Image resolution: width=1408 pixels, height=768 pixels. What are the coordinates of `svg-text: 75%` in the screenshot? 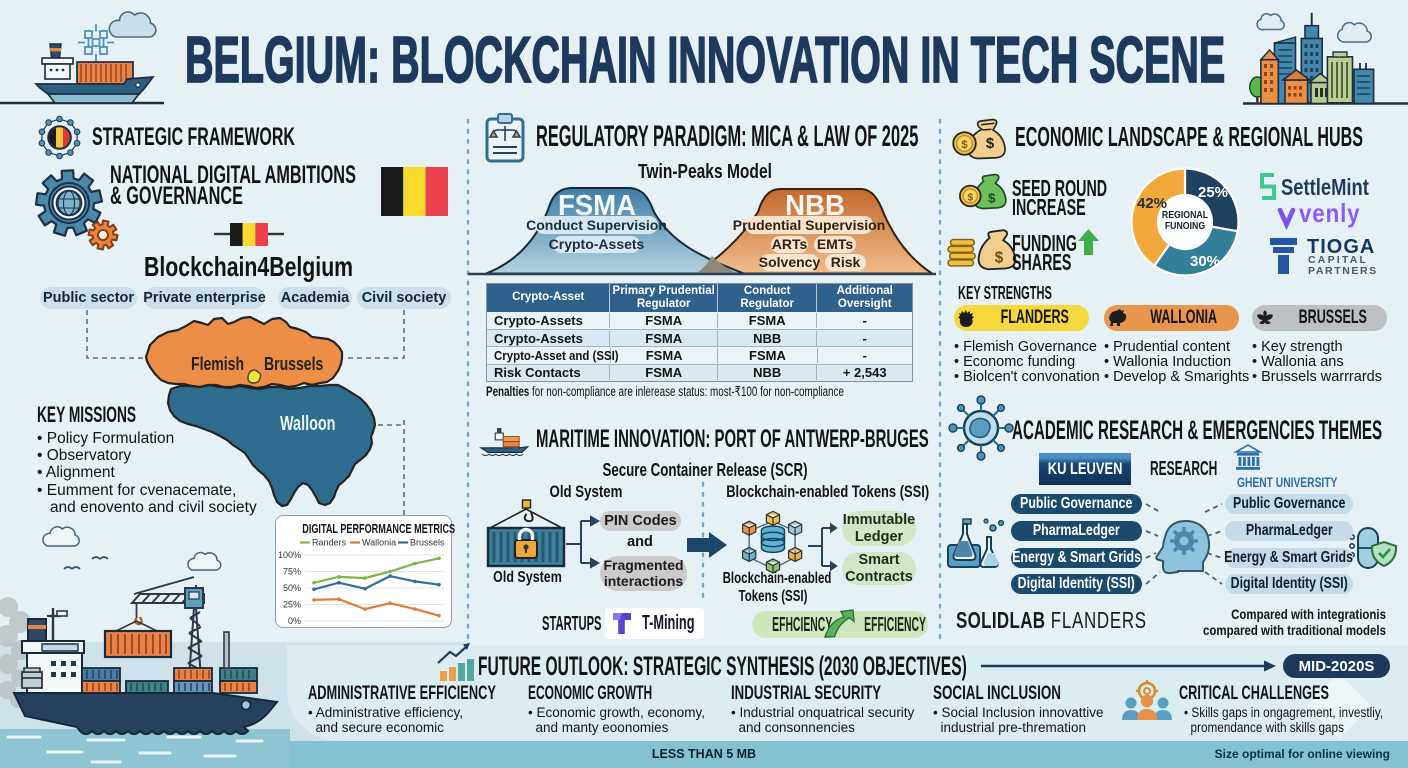 It's located at (292, 572).